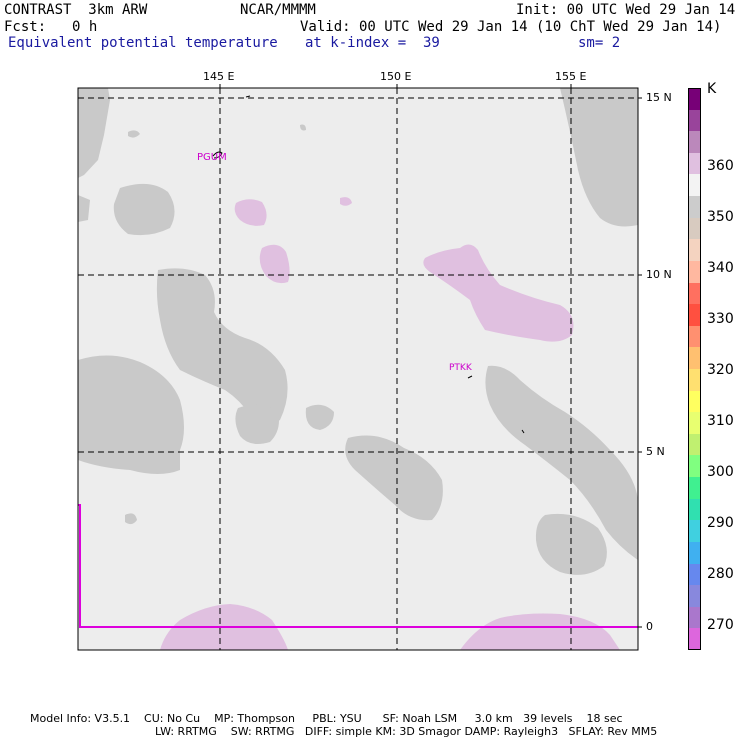 The height and width of the screenshot is (740, 740). I want to click on lat-label-0: 0, so click(649, 626).